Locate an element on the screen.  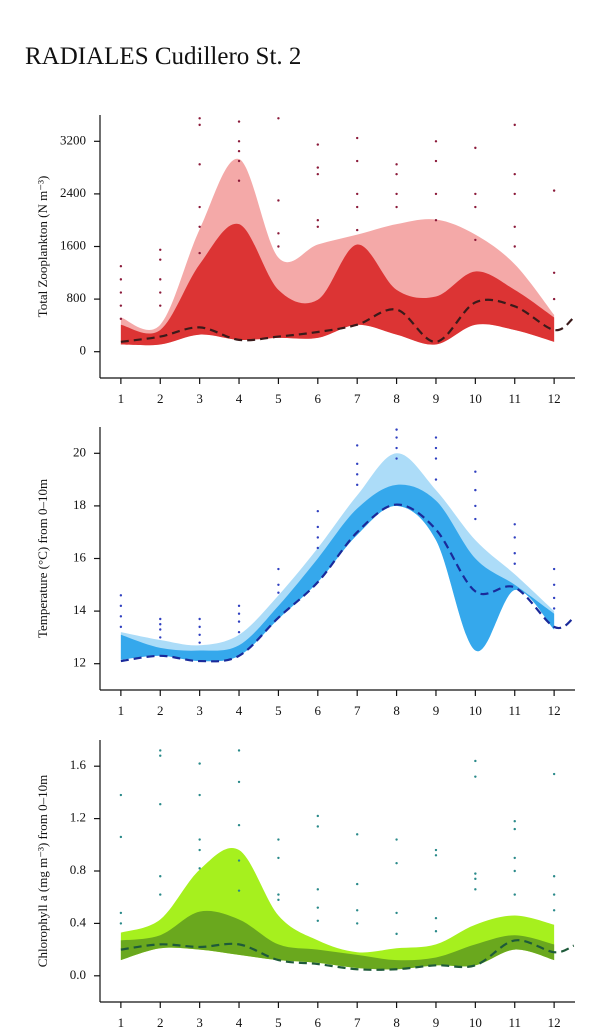
y-tick-label: 1.6 is located at coordinates (78, 764).